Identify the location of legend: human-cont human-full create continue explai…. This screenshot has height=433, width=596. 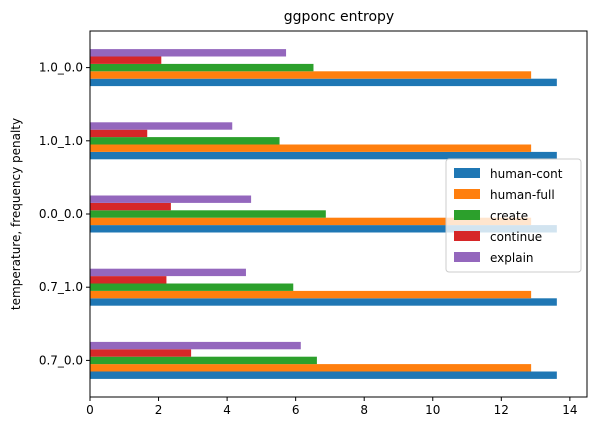
(513, 215).